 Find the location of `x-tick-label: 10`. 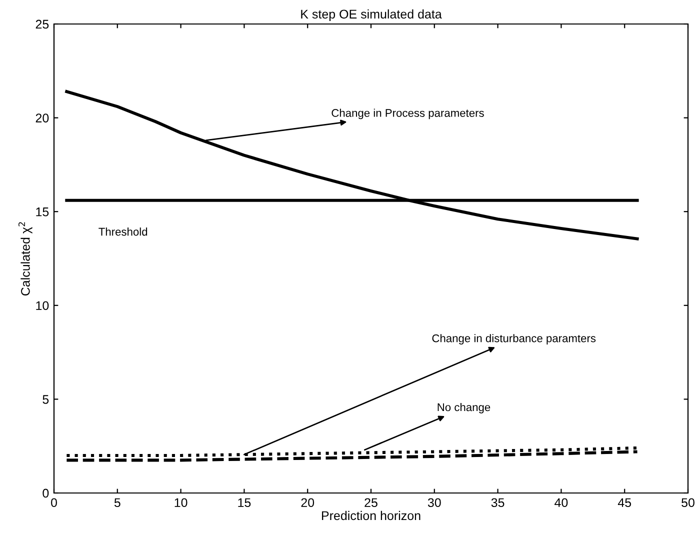

x-tick-label: 10 is located at coordinates (181, 503).